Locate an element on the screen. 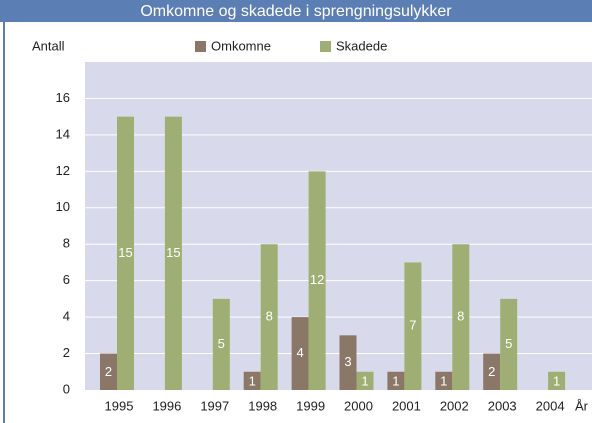 This screenshot has width=592, height=423. y-axis-label: Antall is located at coordinates (48, 45).